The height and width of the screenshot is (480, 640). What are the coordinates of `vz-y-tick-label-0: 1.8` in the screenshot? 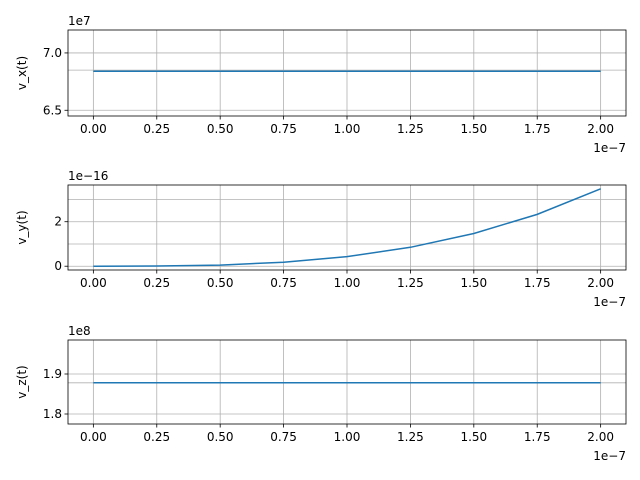 It's located at (52, 414).